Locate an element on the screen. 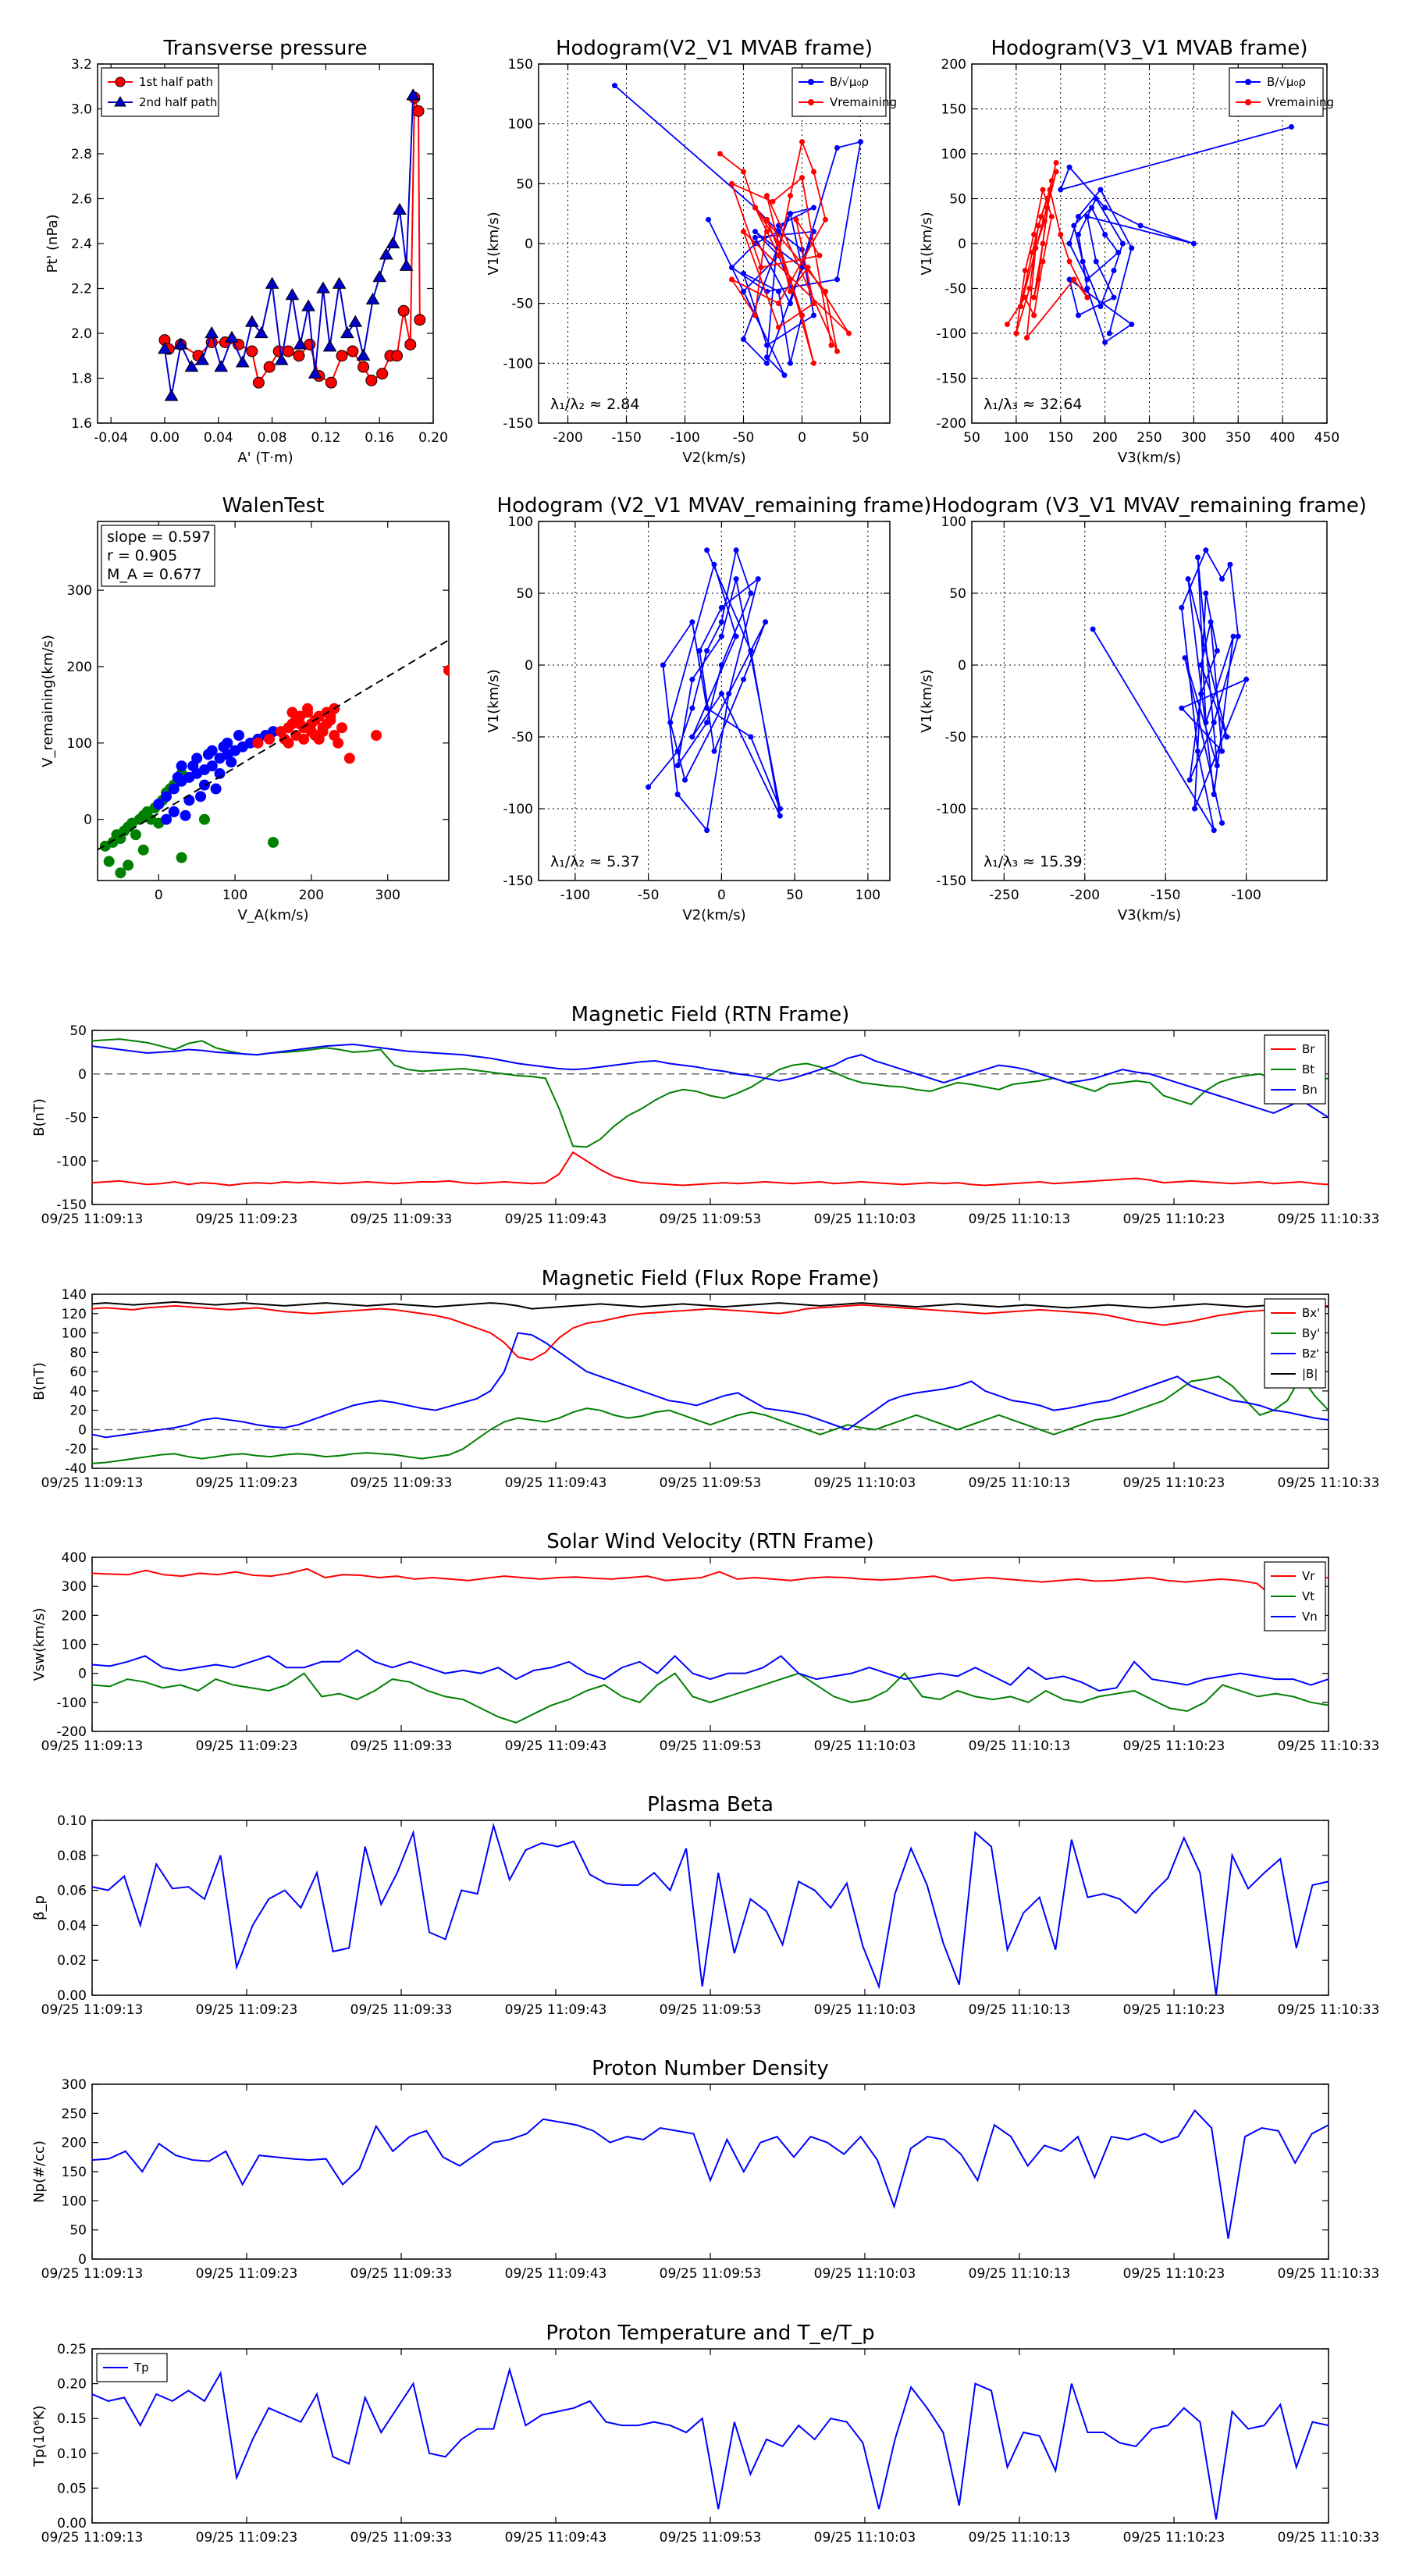 The width and height of the screenshot is (1405, 2576). y-tick-label: 200 is located at coordinates (954, 65).